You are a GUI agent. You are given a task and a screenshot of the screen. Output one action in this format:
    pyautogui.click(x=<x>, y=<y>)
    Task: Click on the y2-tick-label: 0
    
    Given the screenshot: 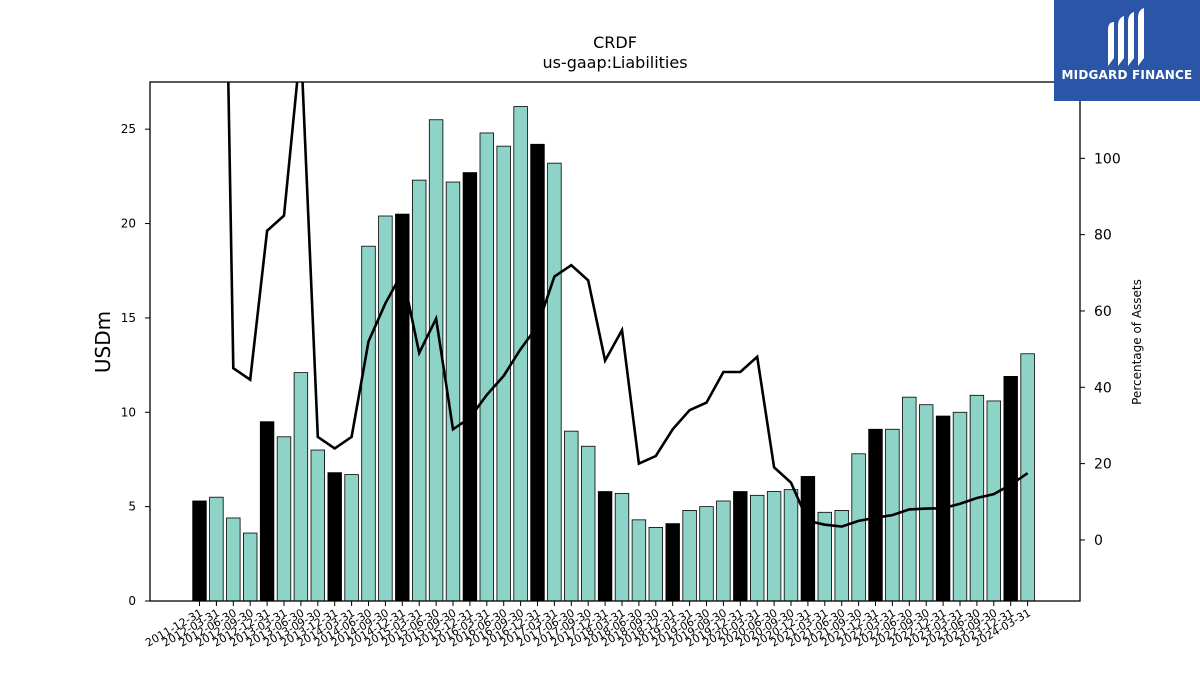 What is the action you would take?
    pyautogui.click(x=1098, y=541)
    